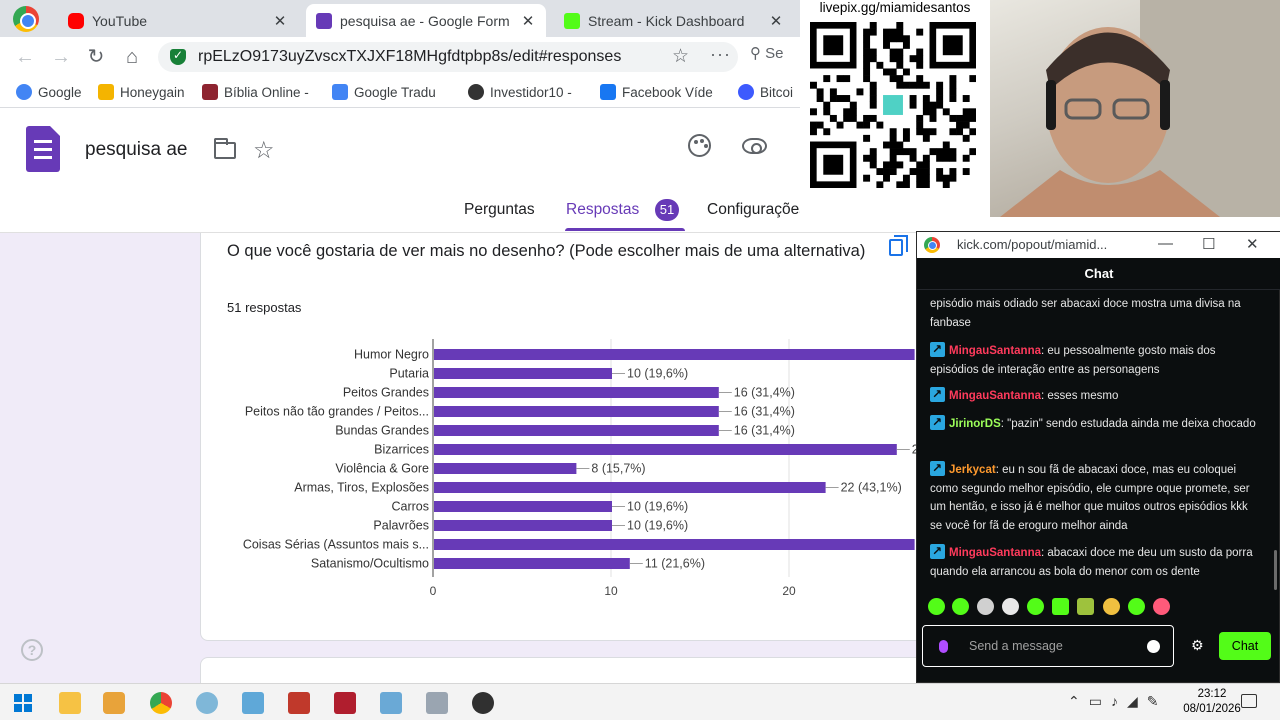 The image size is (1280, 720). Describe the element at coordinates (1153, 646) in the screenshot. I see `emoji-picker-icon` at that location.